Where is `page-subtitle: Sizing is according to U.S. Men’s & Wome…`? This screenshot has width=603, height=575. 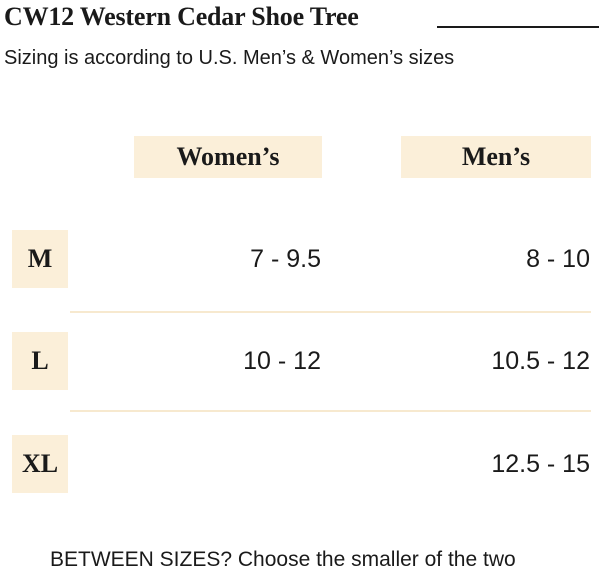
page-subtitle: Sizing is according to U.S. Men’s & Wome… is located at coordinates (229, 58).